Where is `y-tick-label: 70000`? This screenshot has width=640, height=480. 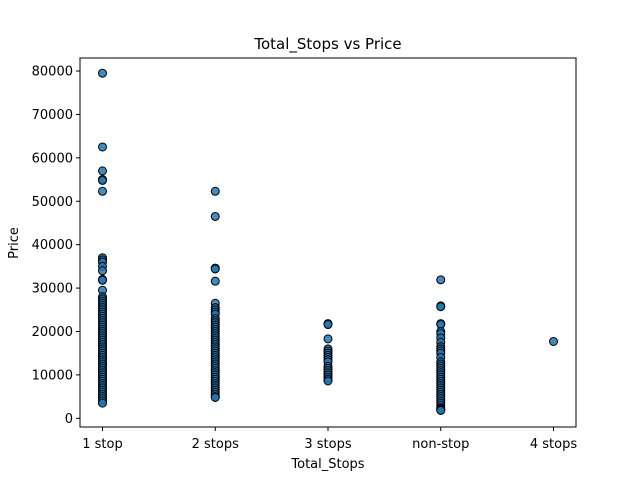 y-tick-label: 70000 is located at coordinates (52, 115).